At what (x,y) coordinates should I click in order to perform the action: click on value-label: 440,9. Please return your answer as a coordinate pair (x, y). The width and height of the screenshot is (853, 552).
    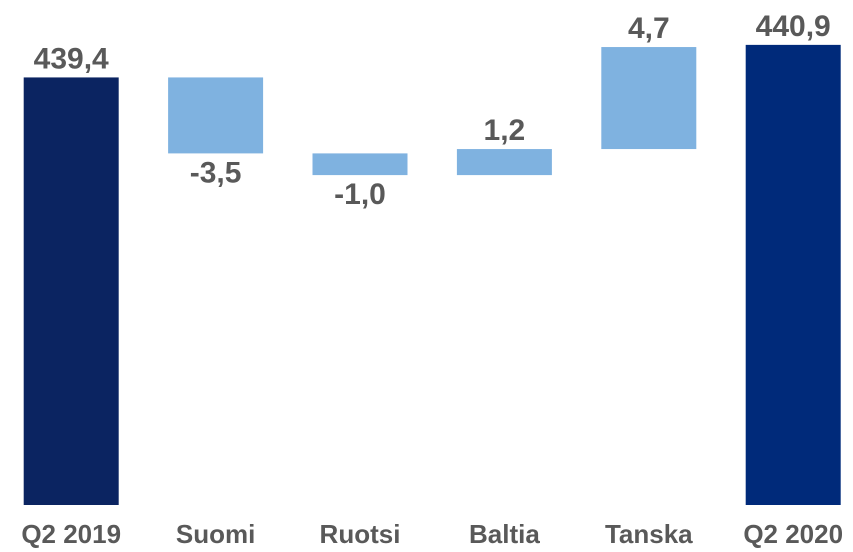
    Looking at the image, I should click on (793, 26).